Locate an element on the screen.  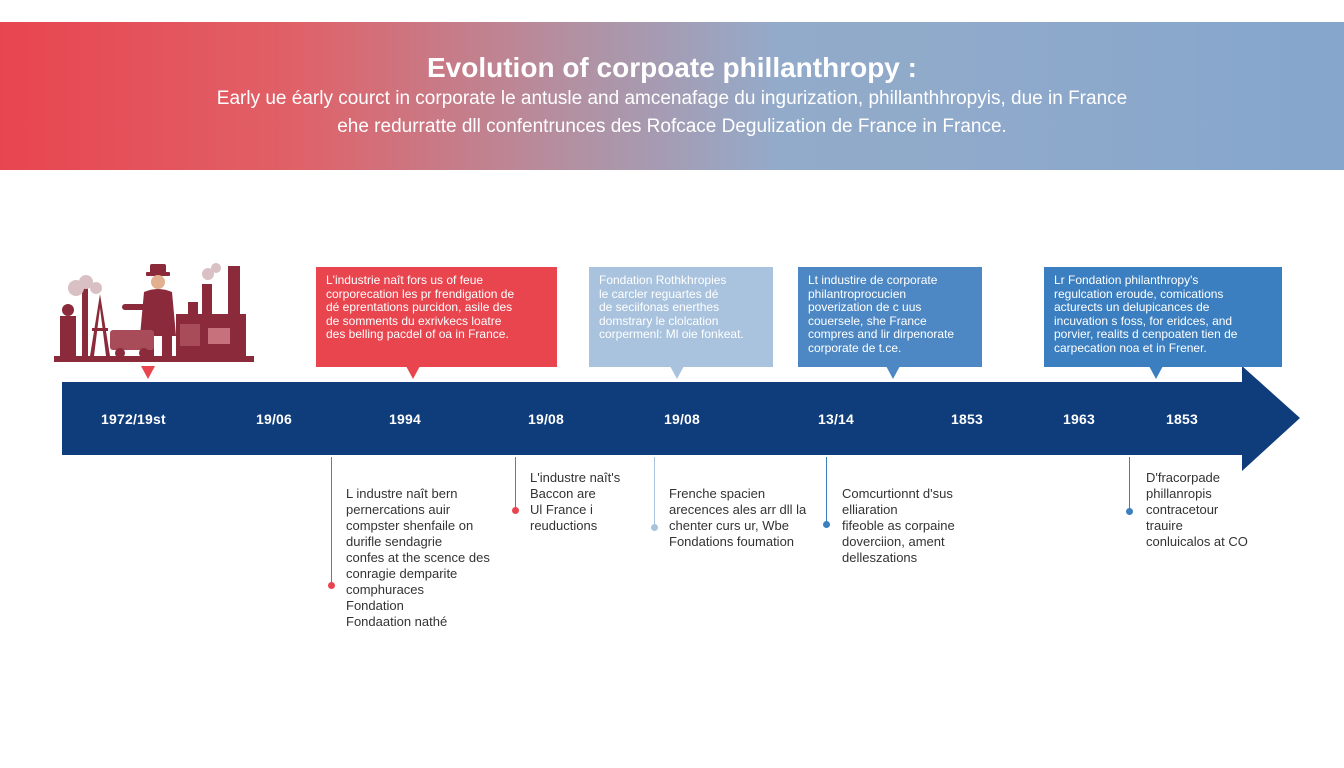
callout-line: Lr Fondation philanthropy's is located at coordinates (1126, 280).